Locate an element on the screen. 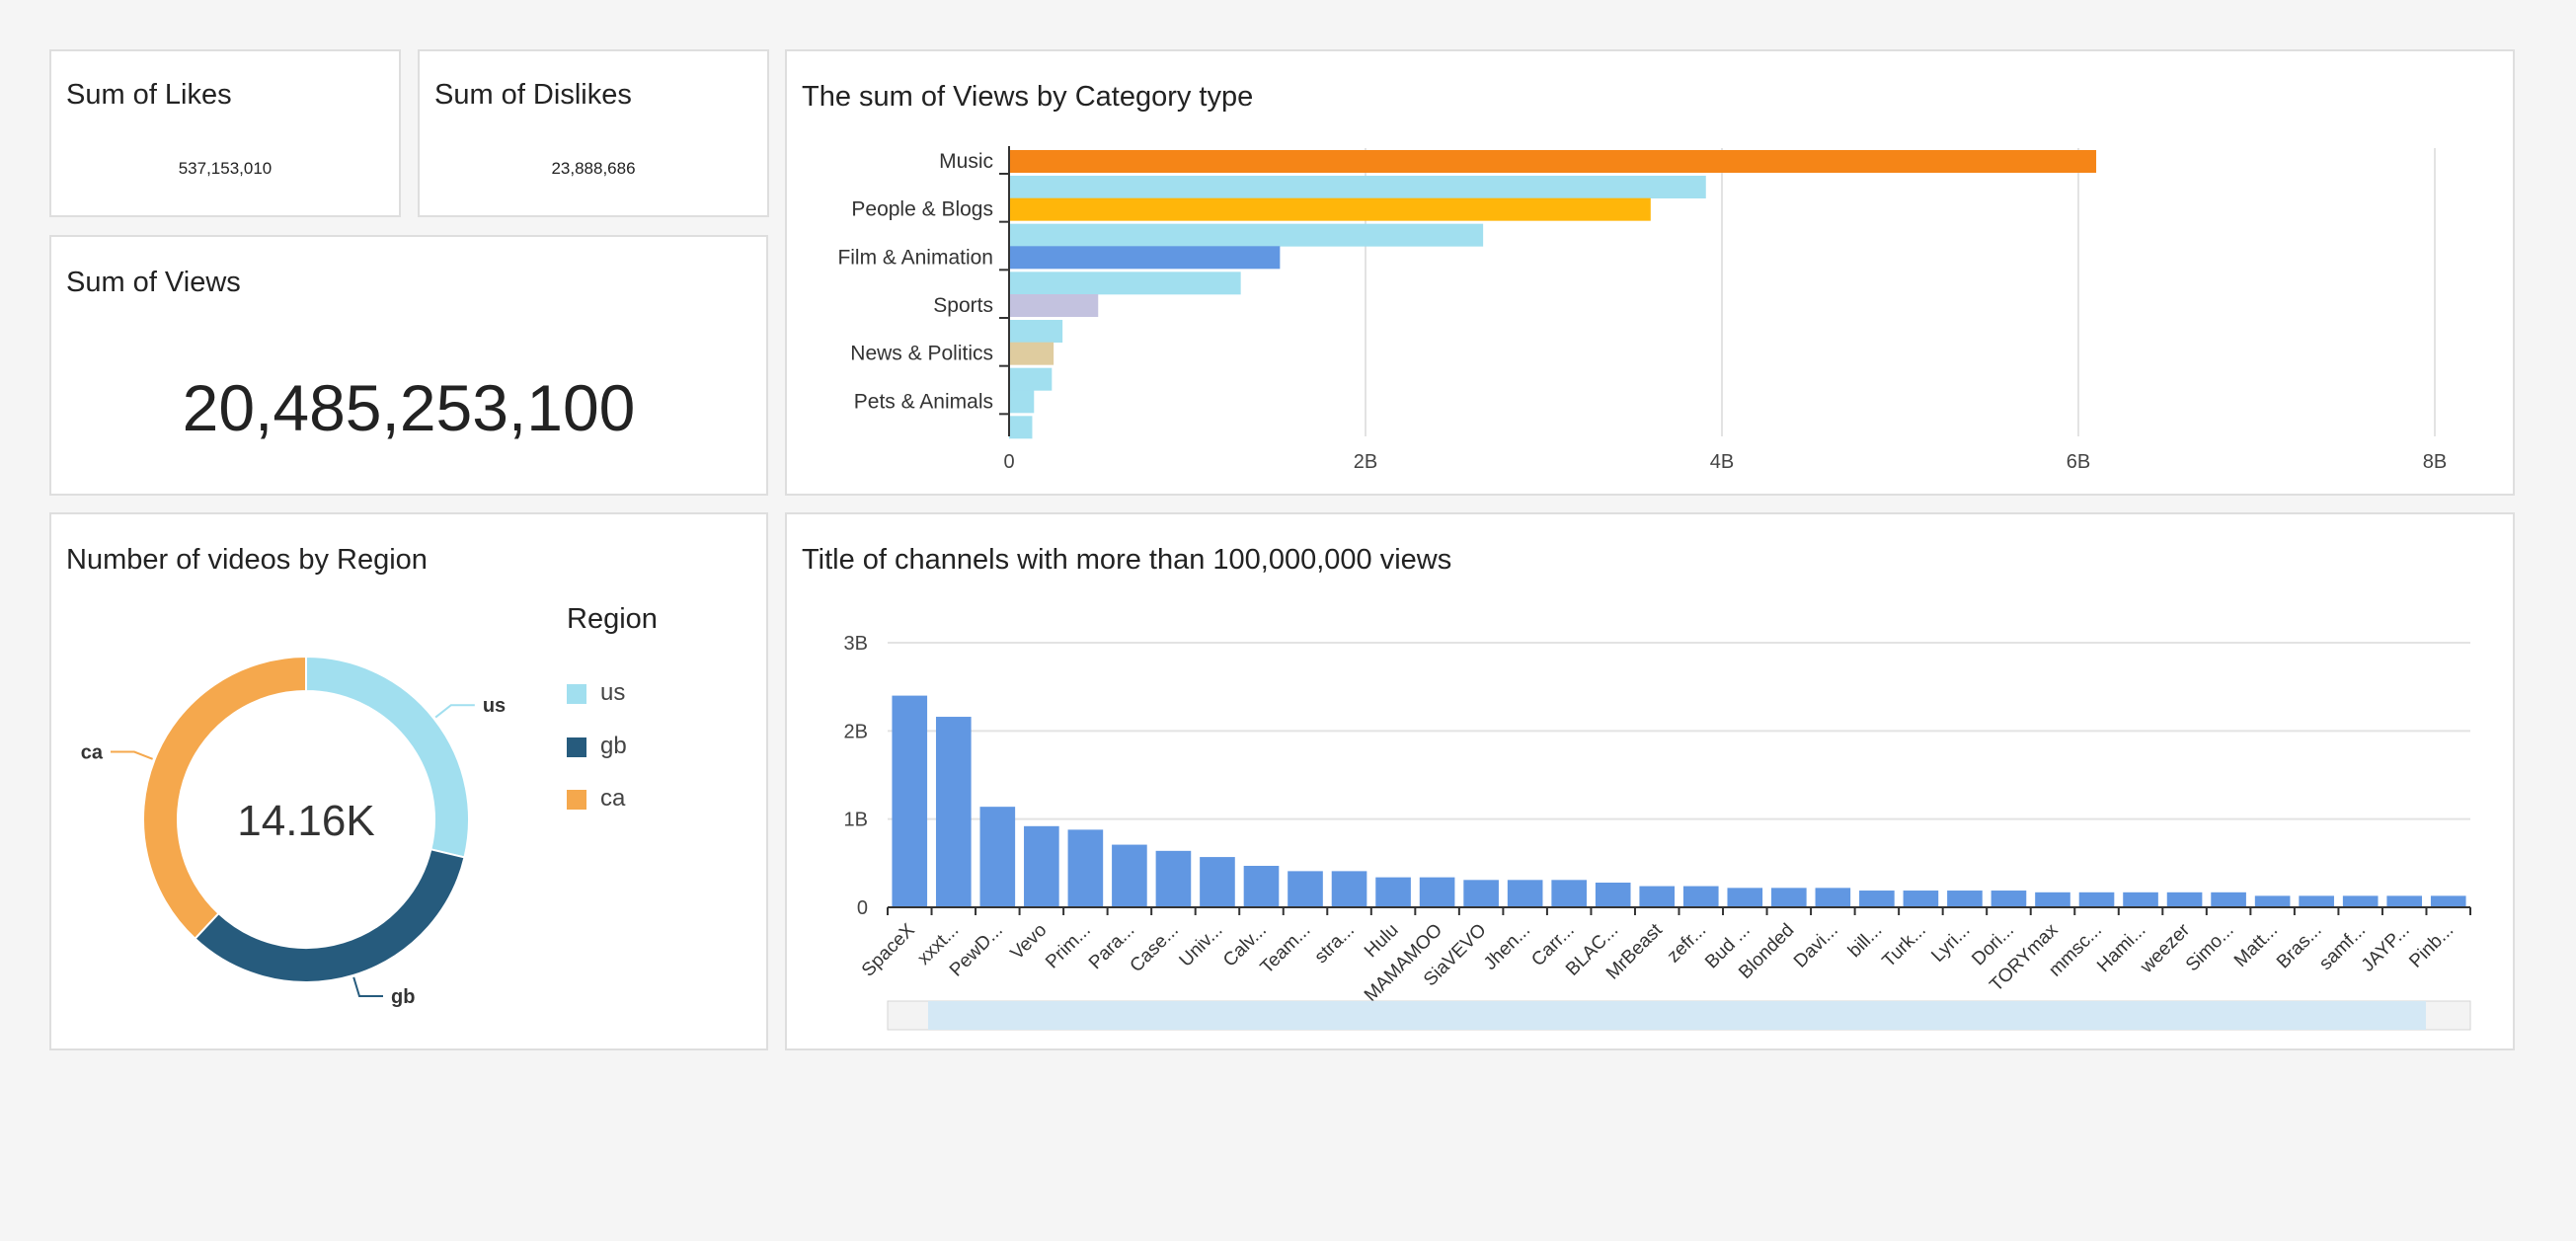 The width and height of the screenshot is (2576, 1241). legend-swatch-gb is located at coordinates (576, 747).